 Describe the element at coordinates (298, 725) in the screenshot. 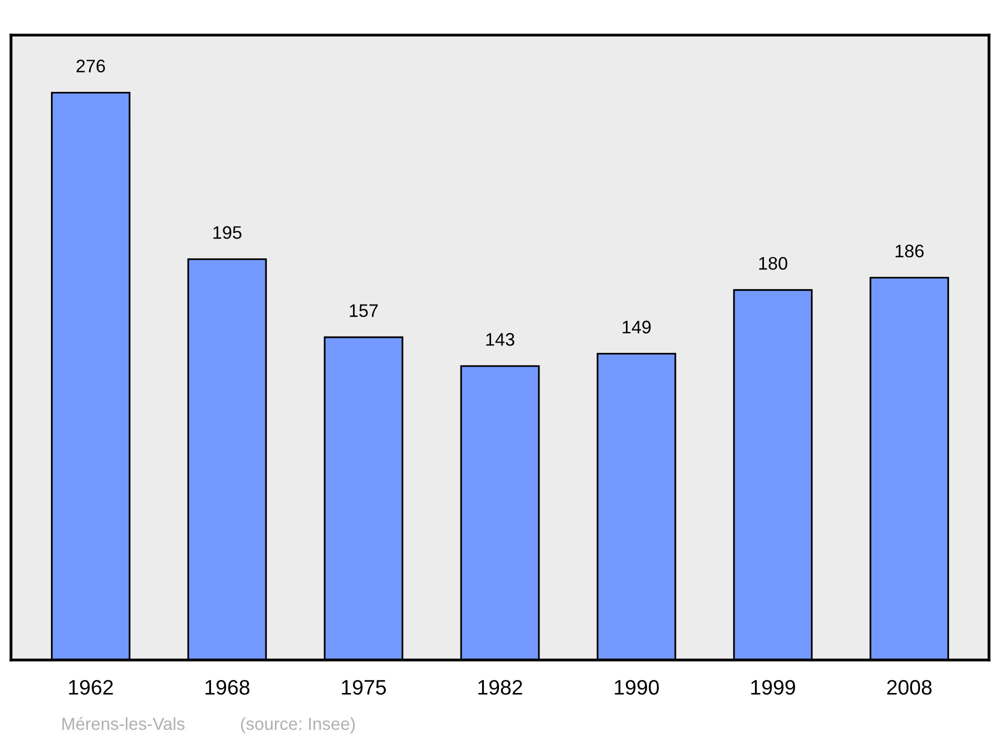

I see `text: (source: Insee)` at that location.